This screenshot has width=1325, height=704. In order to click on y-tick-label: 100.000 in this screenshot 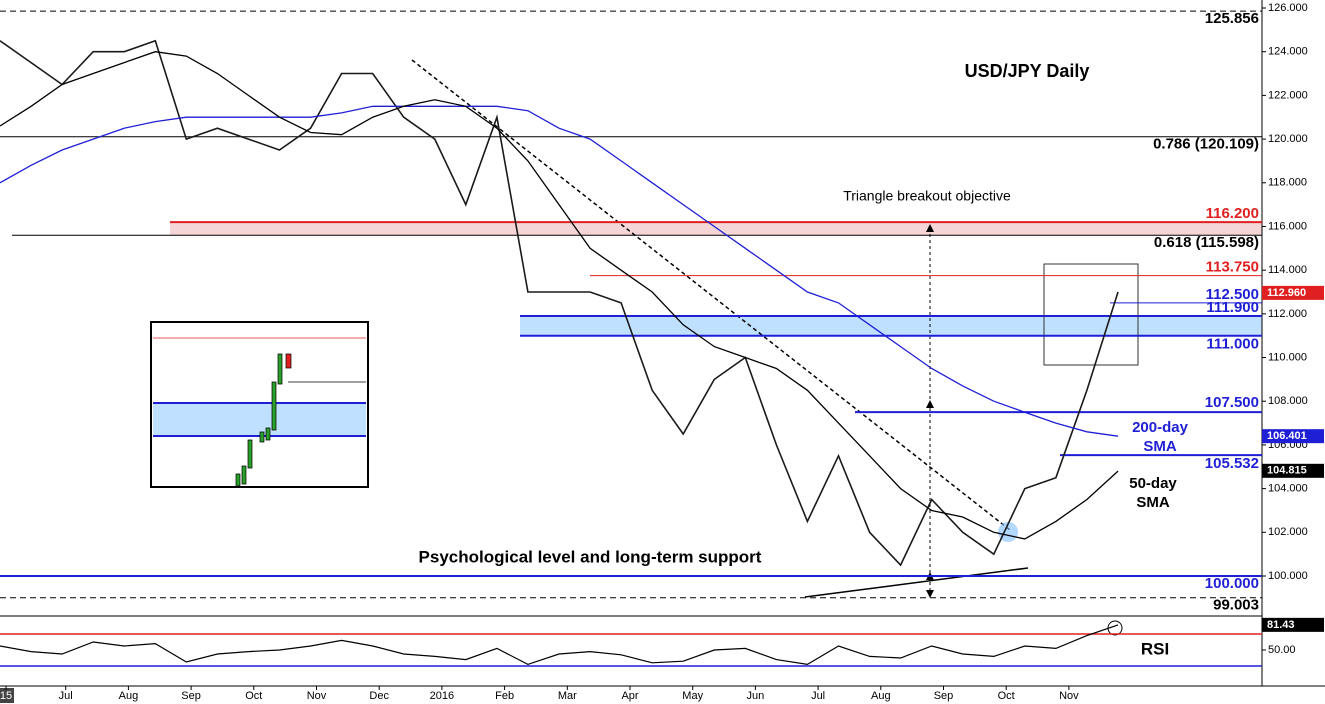, I will do `click(1288, 576)`.